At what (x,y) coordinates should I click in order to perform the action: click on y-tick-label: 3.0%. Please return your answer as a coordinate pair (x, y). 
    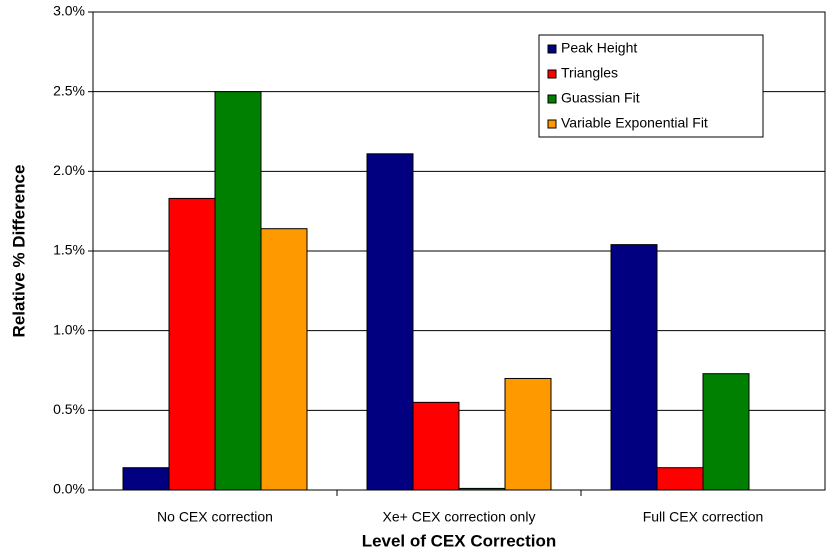
    Looking at the image, I should click on (69, 11).